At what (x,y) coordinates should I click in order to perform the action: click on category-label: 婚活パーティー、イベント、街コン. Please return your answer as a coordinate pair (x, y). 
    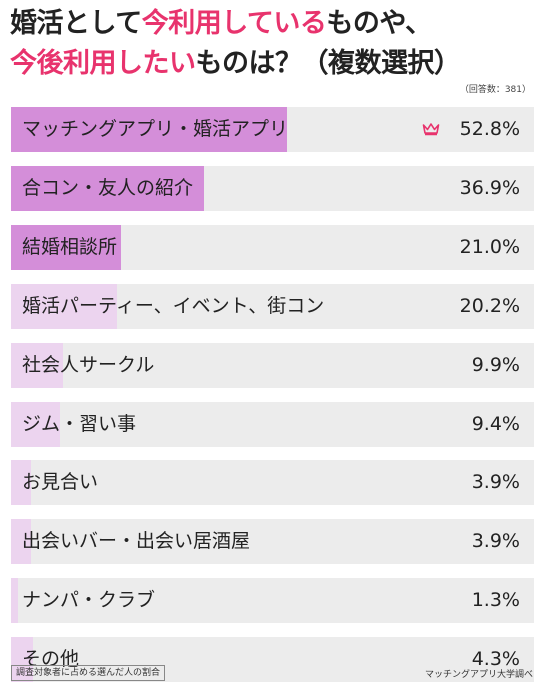
    Looking at the image, I should click on (173, 305).